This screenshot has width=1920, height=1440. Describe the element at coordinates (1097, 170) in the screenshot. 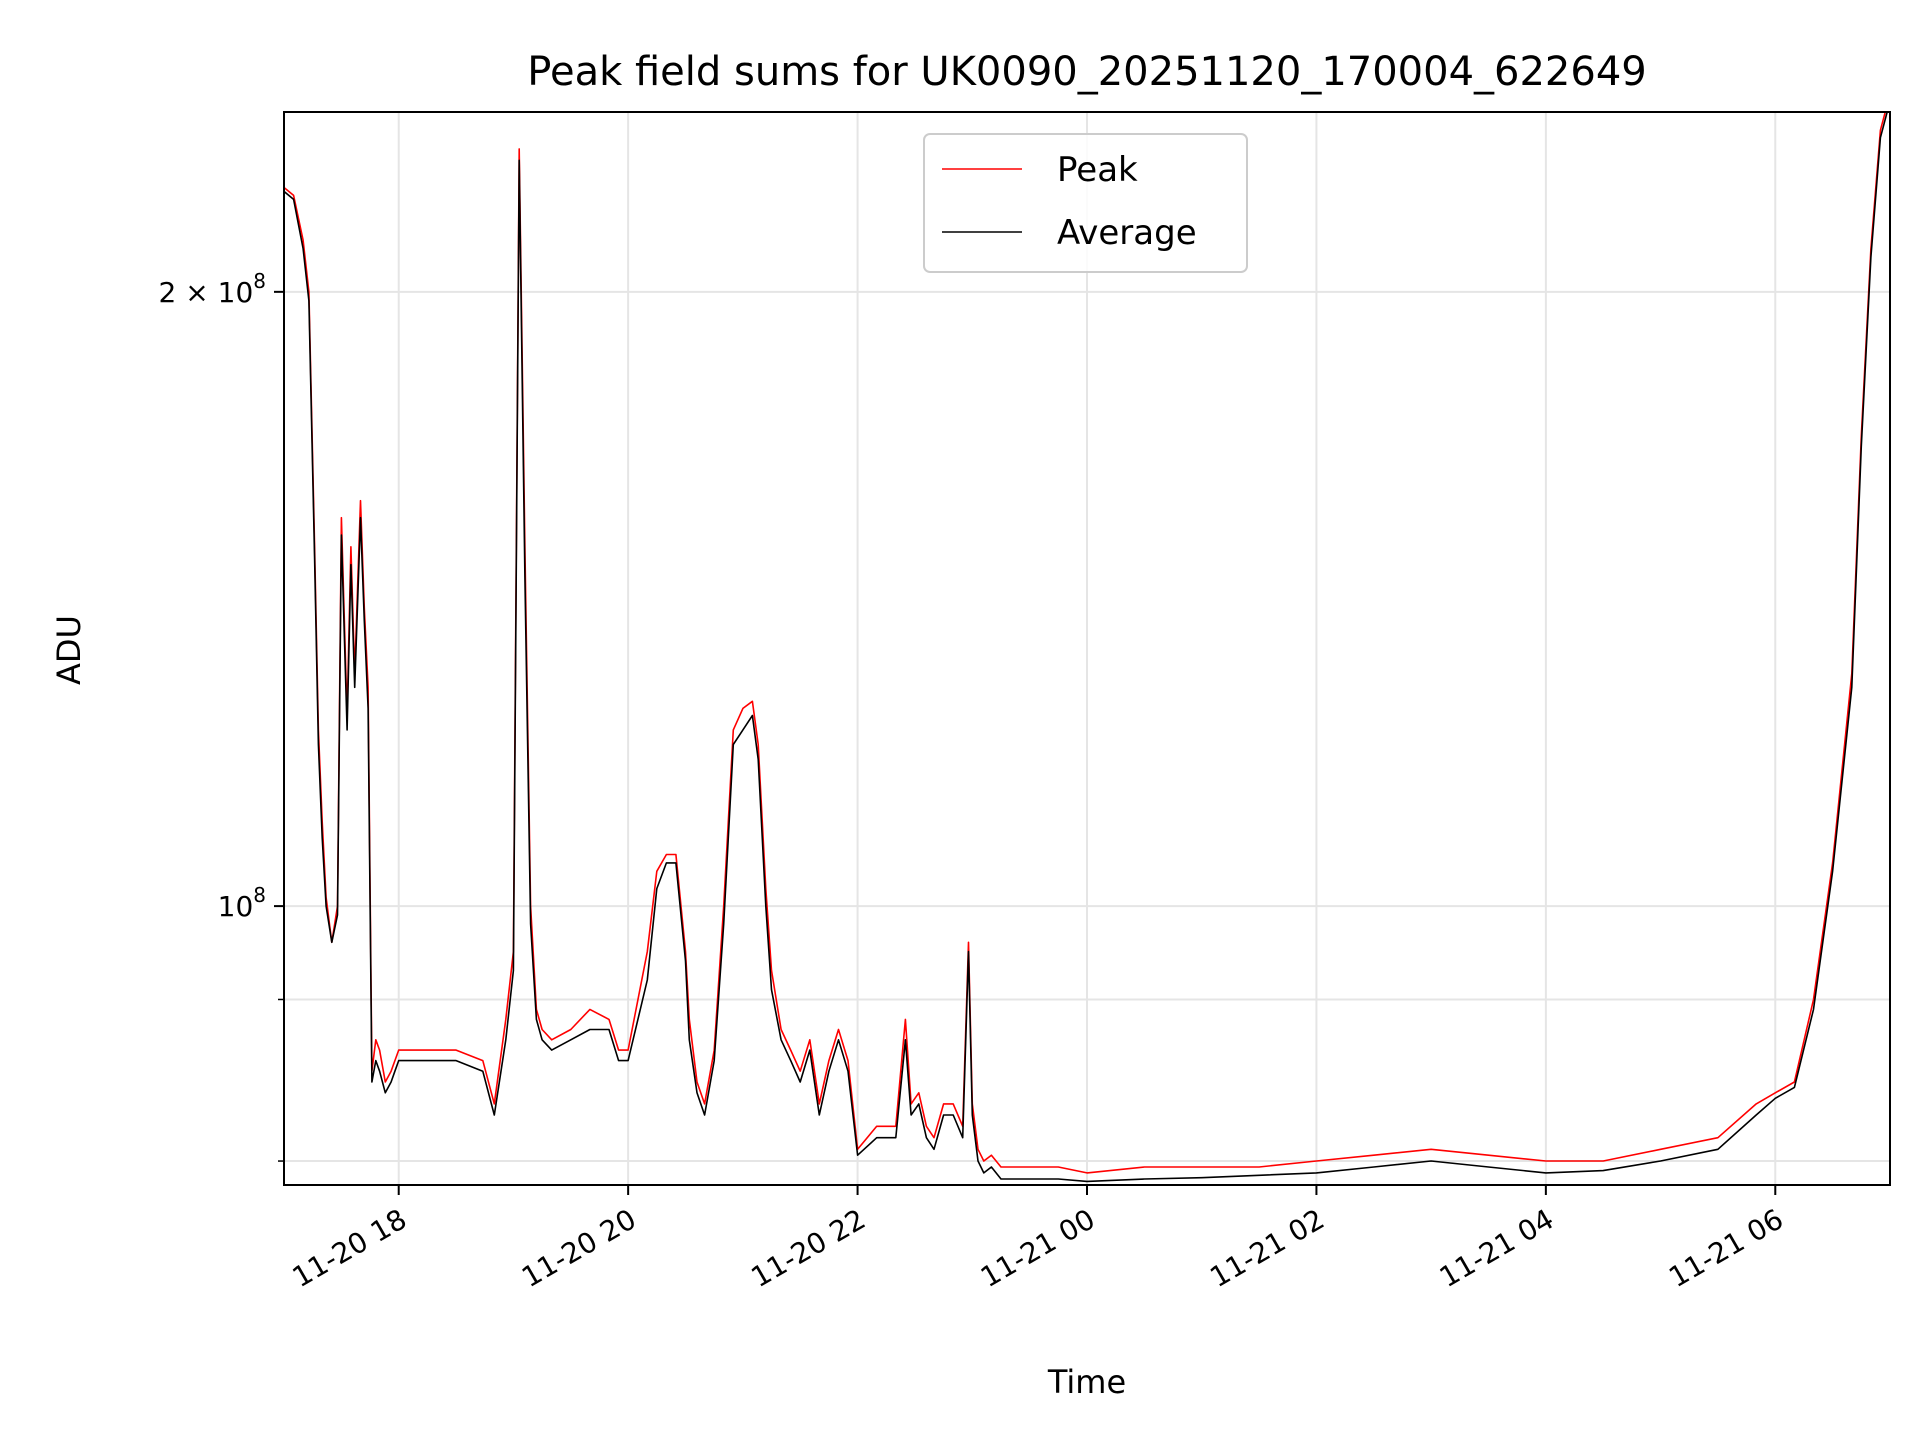

I see `legend-label-peak: Peak` at that location.